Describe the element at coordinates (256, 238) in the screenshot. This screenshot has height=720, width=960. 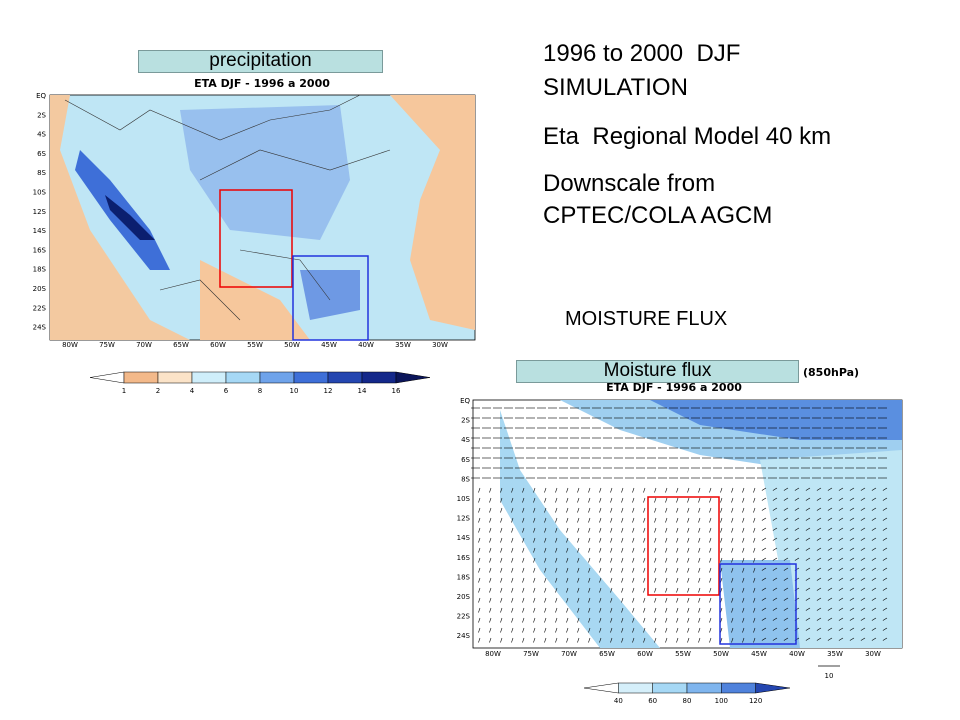
I see `precip-region-box-red` at that location.